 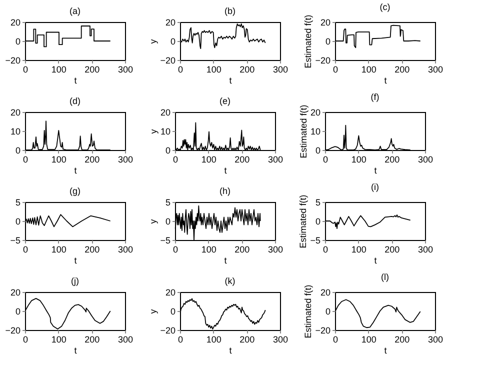 What do you see at coordinates (75, 11) in the screenshot?
I see `chart-title: (a)` at bounding box center [75, 11].